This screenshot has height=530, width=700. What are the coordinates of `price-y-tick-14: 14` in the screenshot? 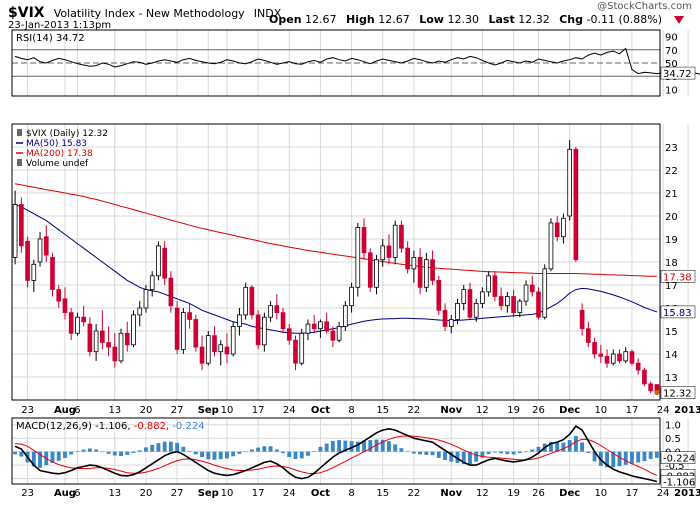 It's located at (671, 355).